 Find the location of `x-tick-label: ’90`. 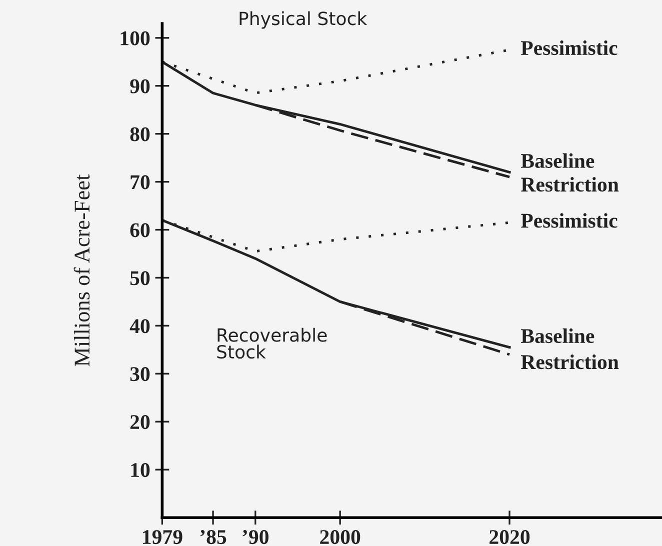

x-tick-label: ’90 is located at coordinates (255, 537).